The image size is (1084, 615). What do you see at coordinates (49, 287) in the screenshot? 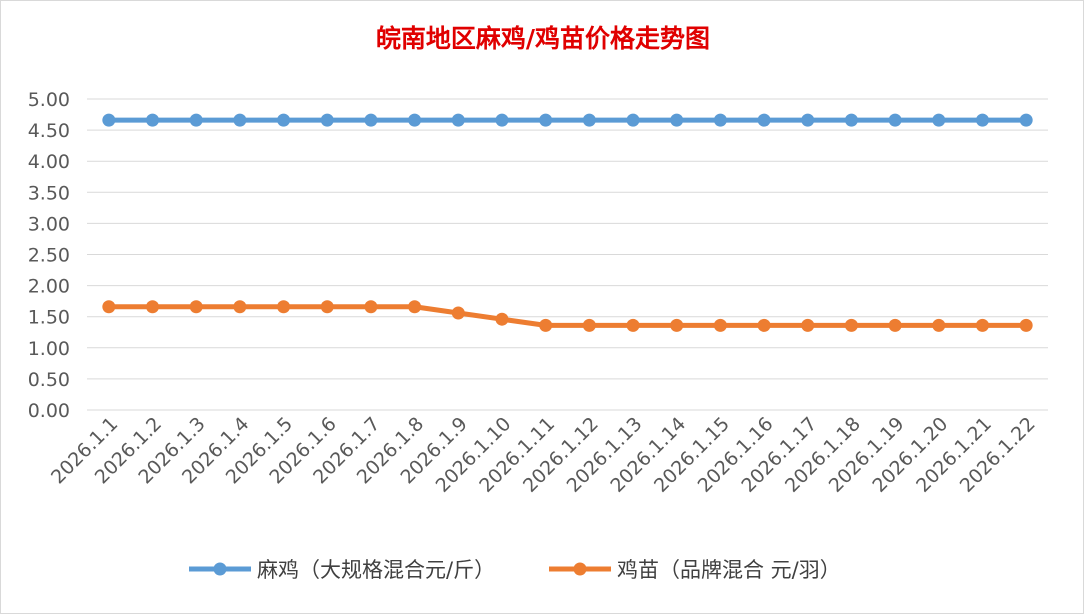
I see `y-tick-label: 2.00` at bounding box center [49, 287].